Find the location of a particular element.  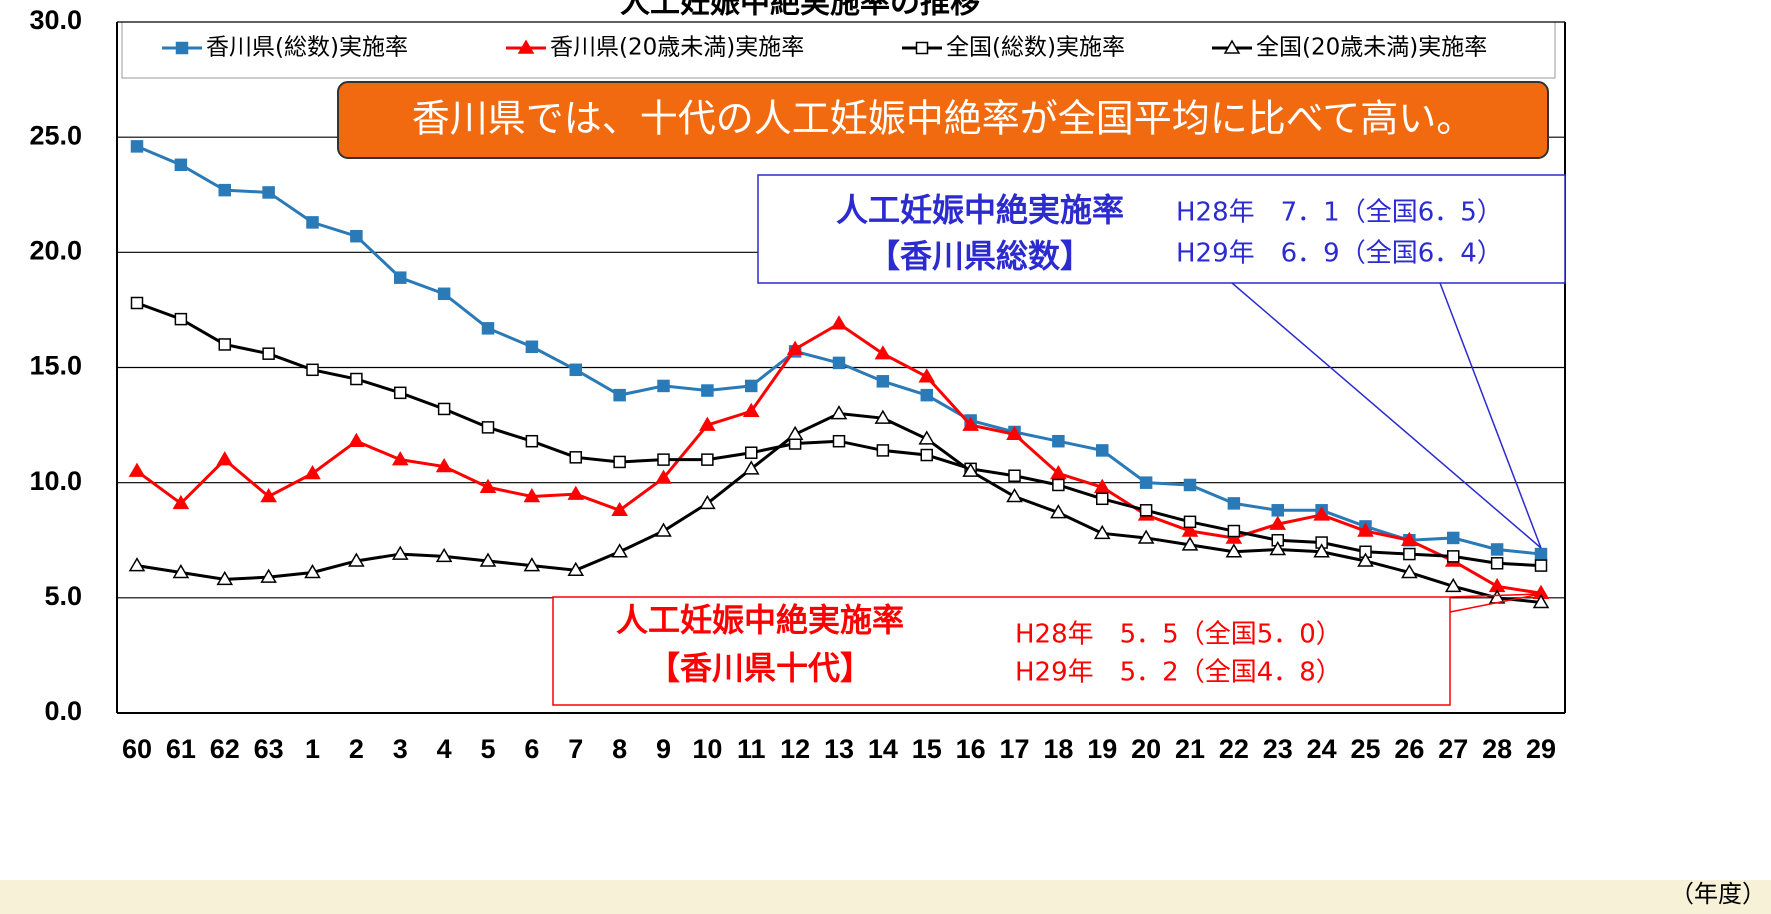

x-tick-label: 6 is located at coordinates (531, 749).